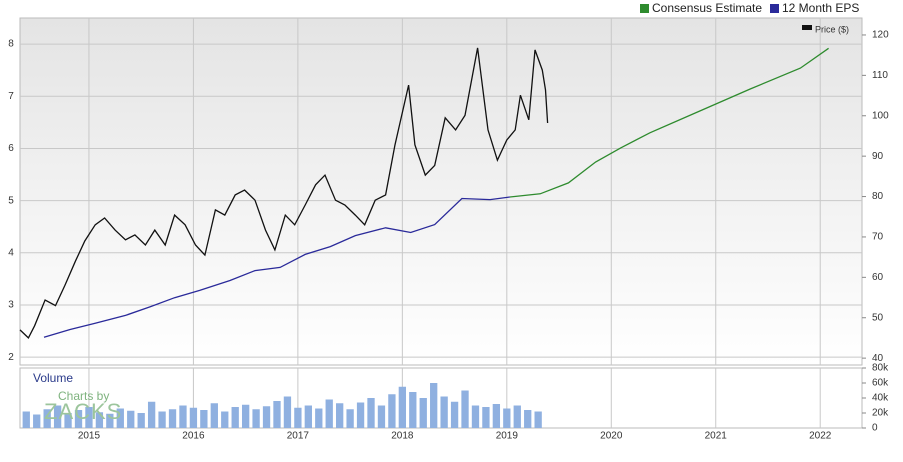 The image size is (903, 462). I want to click on y2-tick-label: 80, so click(878, 196).